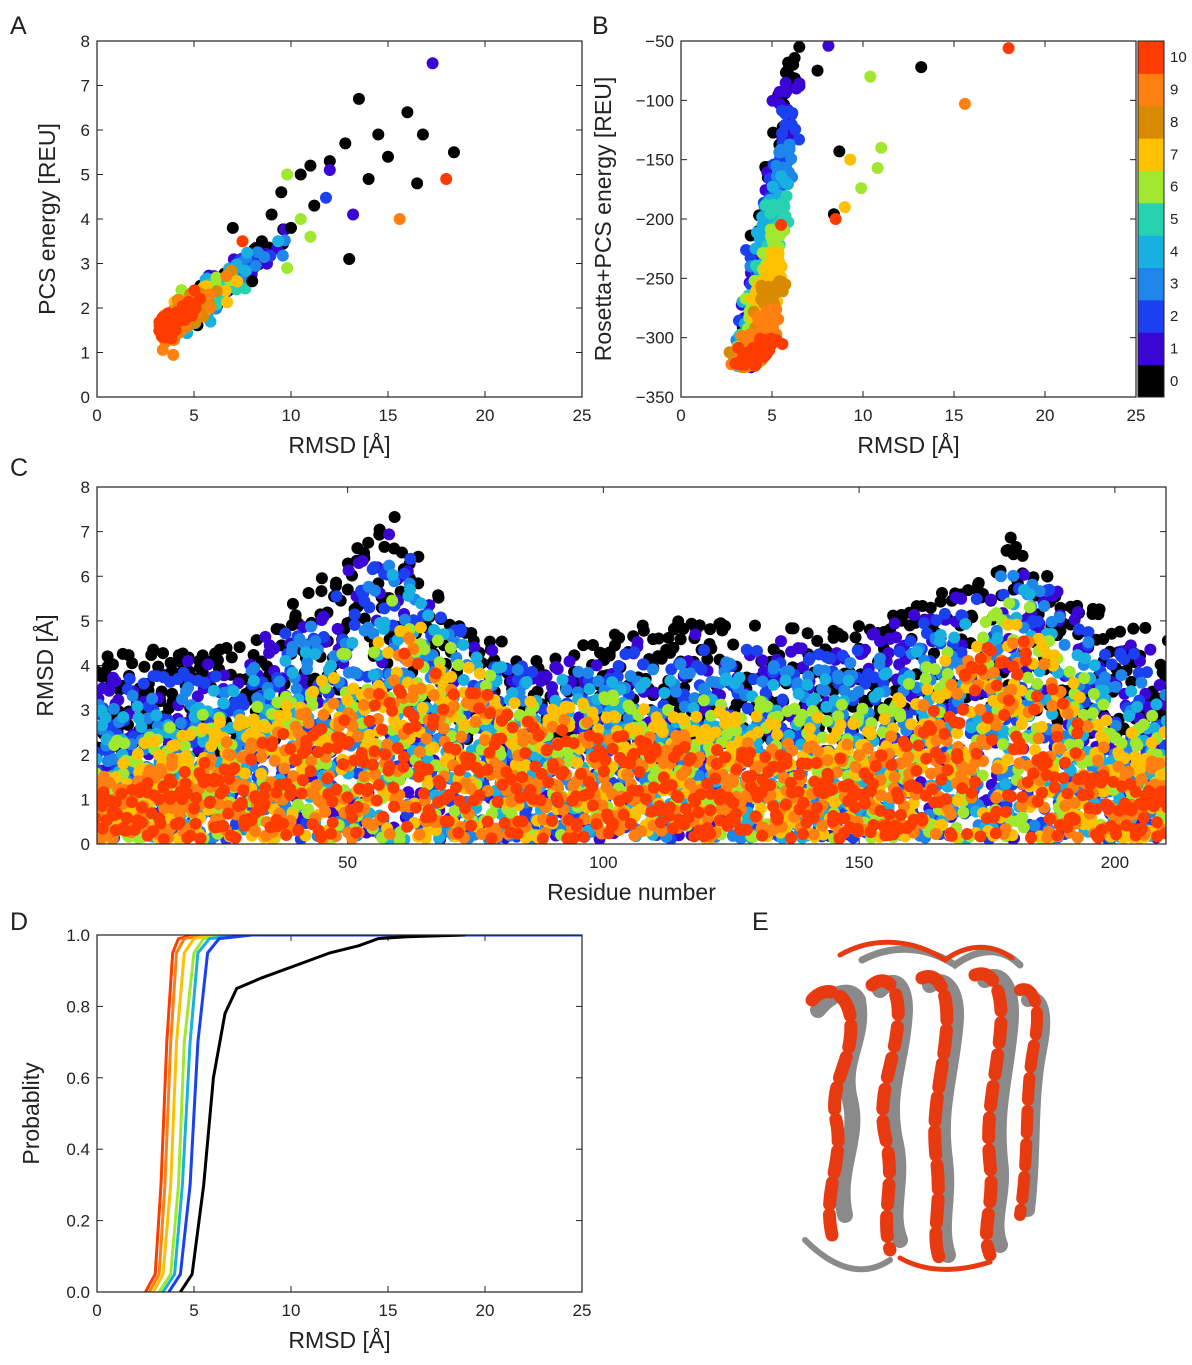 The height and width of the screenshot is (1365, 1192). What do you see at coordinates (655, 397) in the screenshot?
I see `y-tick-label: −350` at bounding box center [655, 397].